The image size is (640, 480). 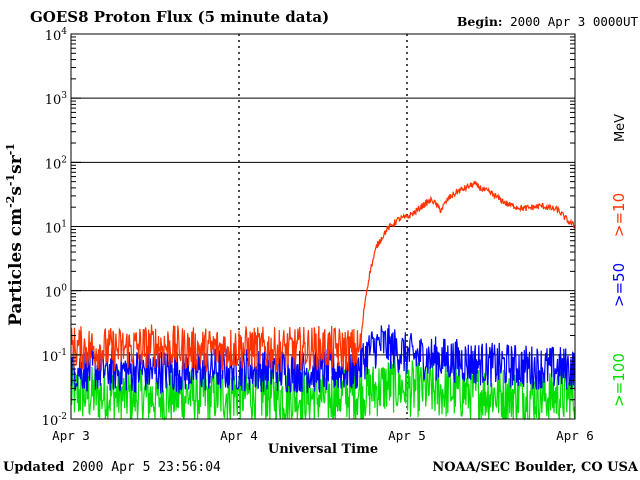 What do you see at coordinates (619, 380) in the screenshot?
I see `legend-entry-2: >=100` at bounding box center [619, 380].